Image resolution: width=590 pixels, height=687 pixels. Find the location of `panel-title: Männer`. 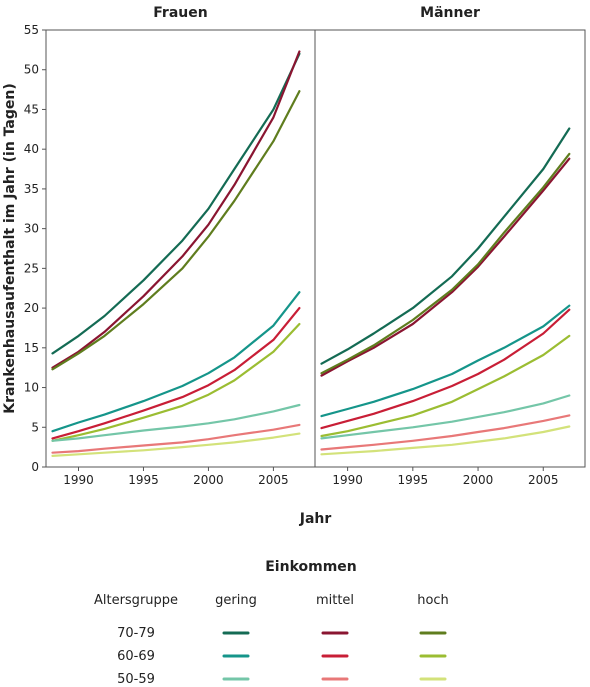

panel-title: Männer is located at coordinates (450, 13).